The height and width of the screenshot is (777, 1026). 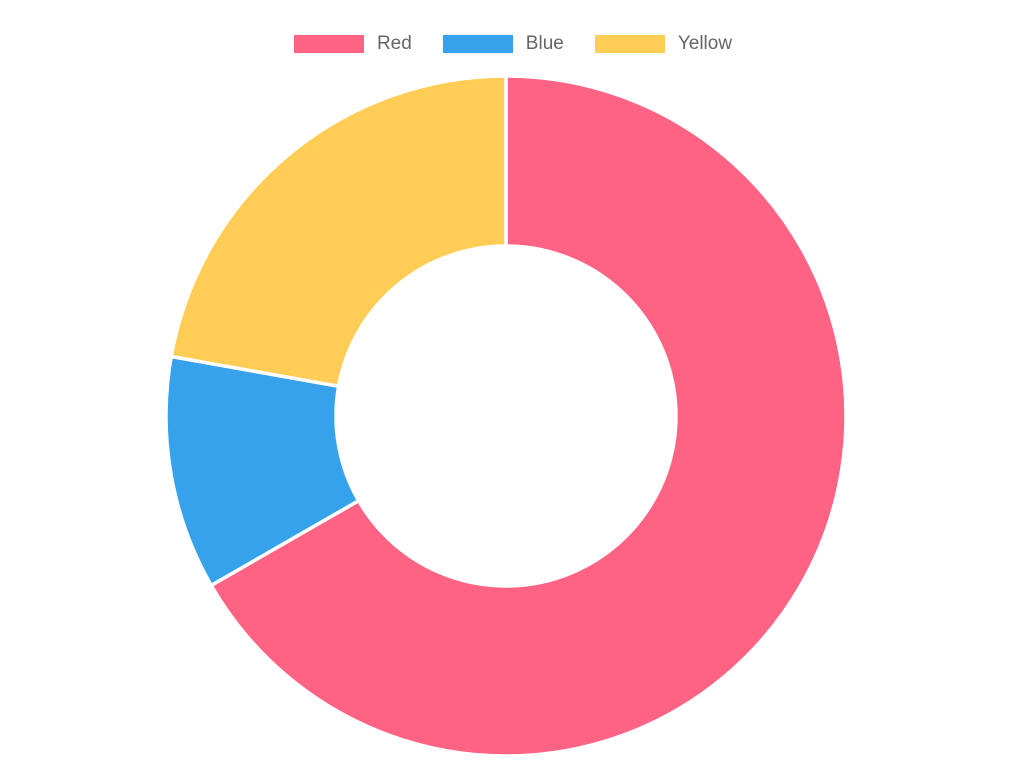 I want to click on legend-item-yellow: Yellow, so click(x=663, y=43).